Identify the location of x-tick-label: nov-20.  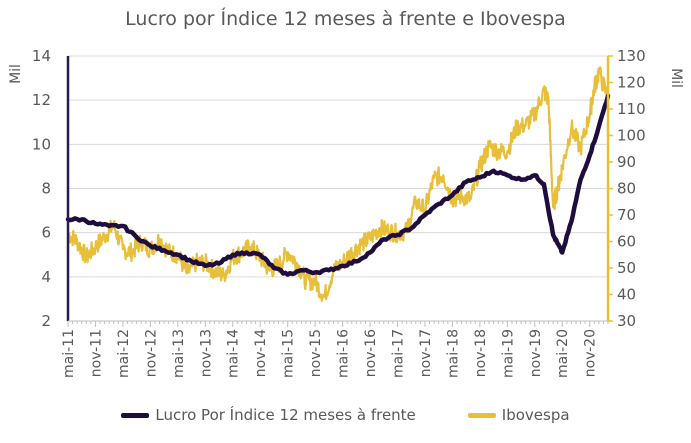
(591, 353).